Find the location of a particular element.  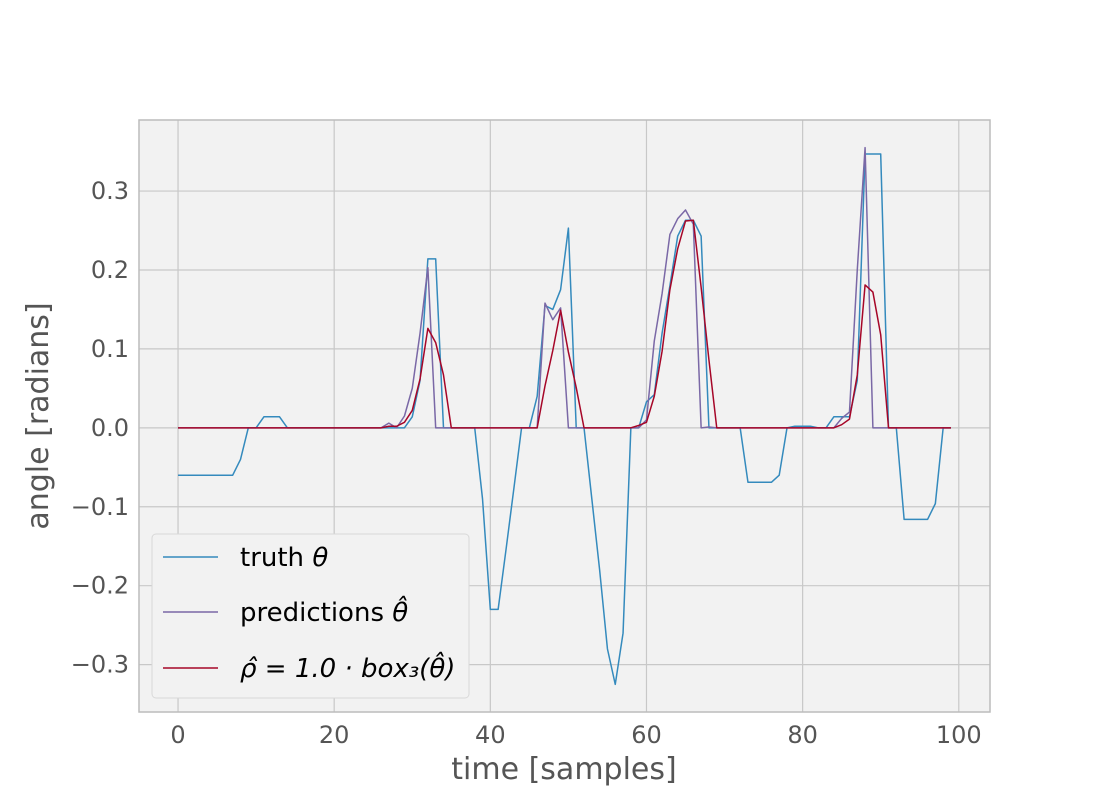

legend-label-rho: ρ̂ = 1.0 · box₃(θ̂) is located at coordinates (347, 667).